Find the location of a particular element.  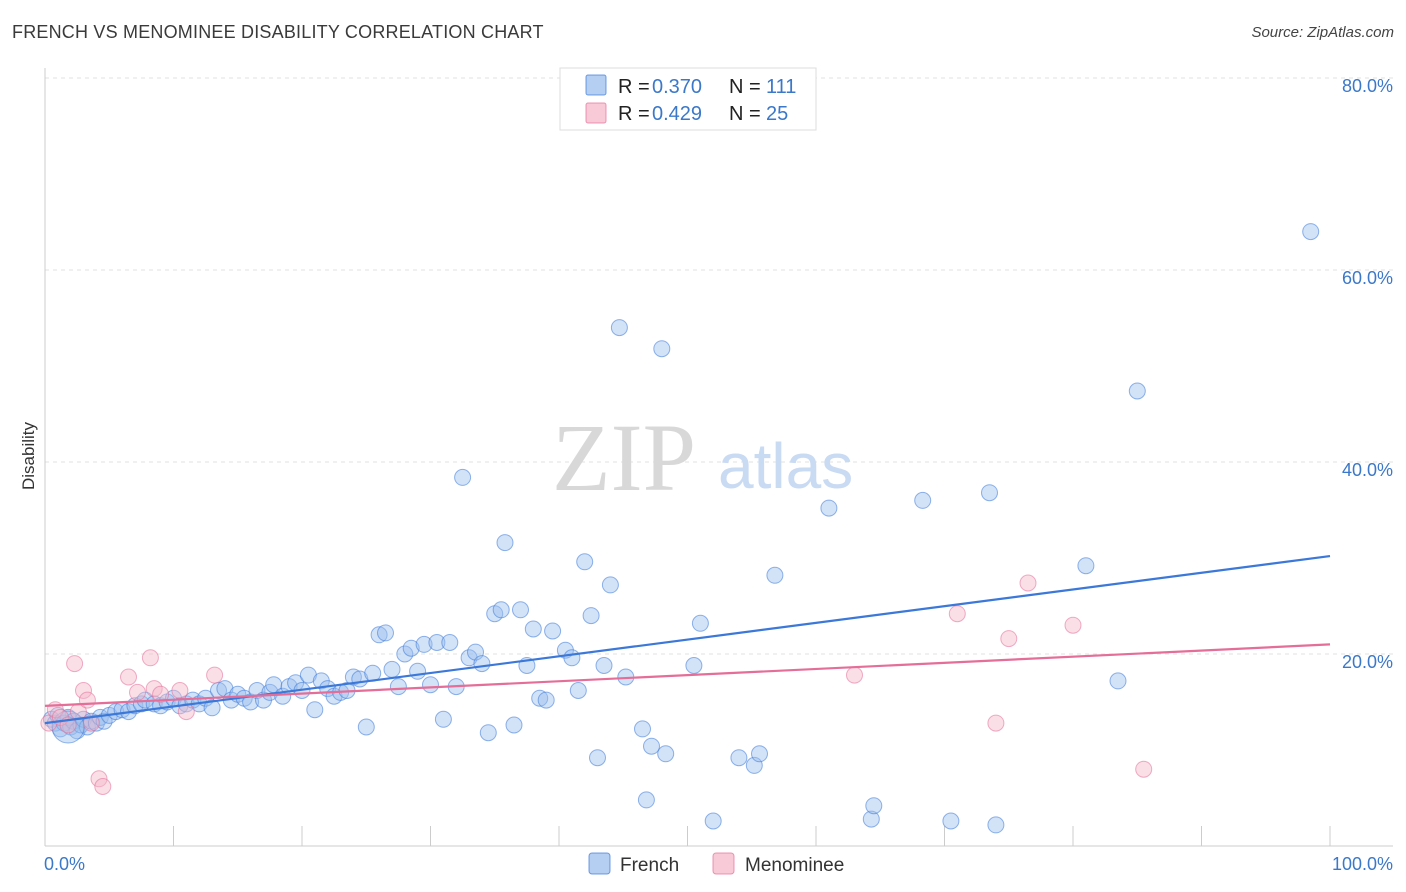

x-tick-label-max: 100.0% is located at coordinates (1362, 864).